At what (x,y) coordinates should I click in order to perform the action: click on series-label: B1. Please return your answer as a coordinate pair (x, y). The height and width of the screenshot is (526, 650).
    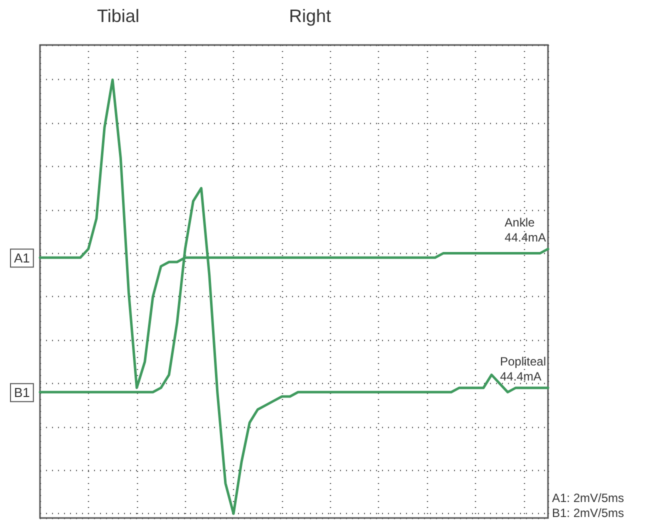
    Looking at the image, I should click on (22, 392).